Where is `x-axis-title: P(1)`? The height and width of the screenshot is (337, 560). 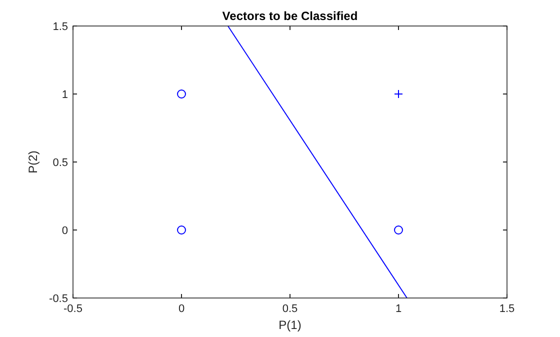
x-axis-title: P(1) is located at coordinates (290, 325).